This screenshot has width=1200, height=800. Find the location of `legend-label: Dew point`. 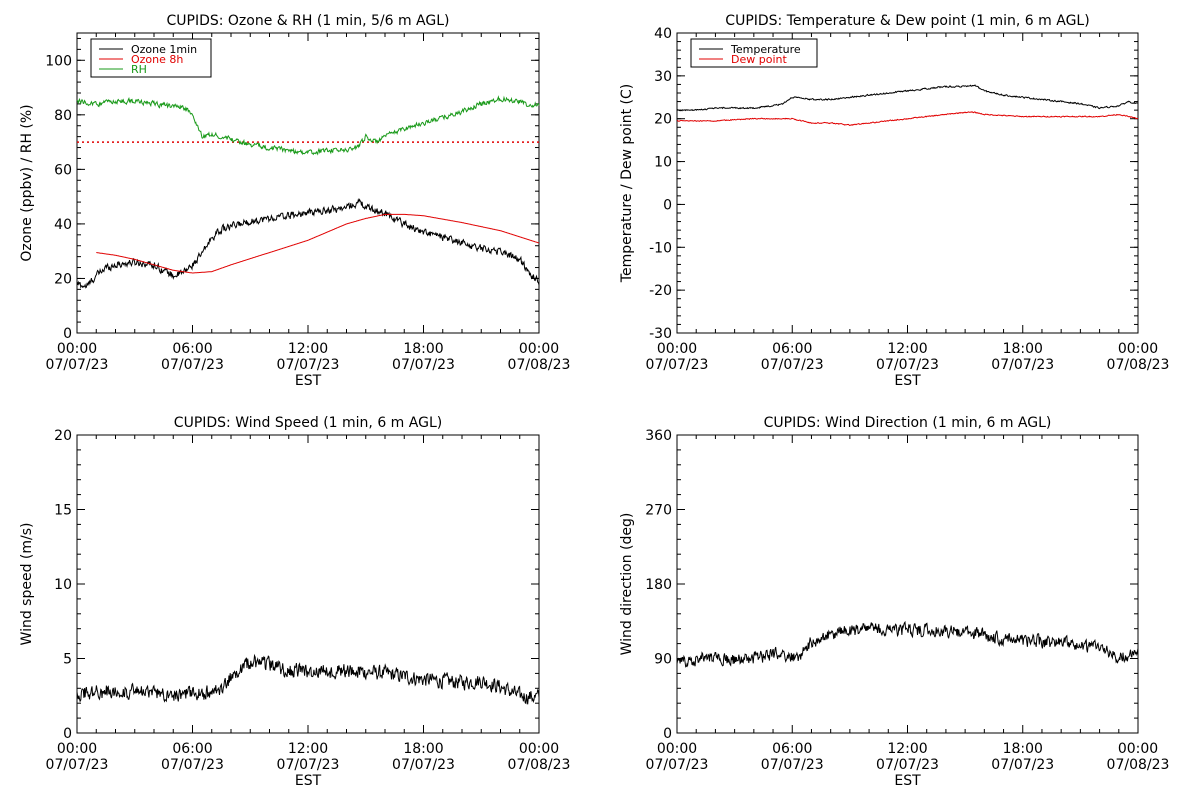

legend-label: Dew point is located at coordinates (759, 59).